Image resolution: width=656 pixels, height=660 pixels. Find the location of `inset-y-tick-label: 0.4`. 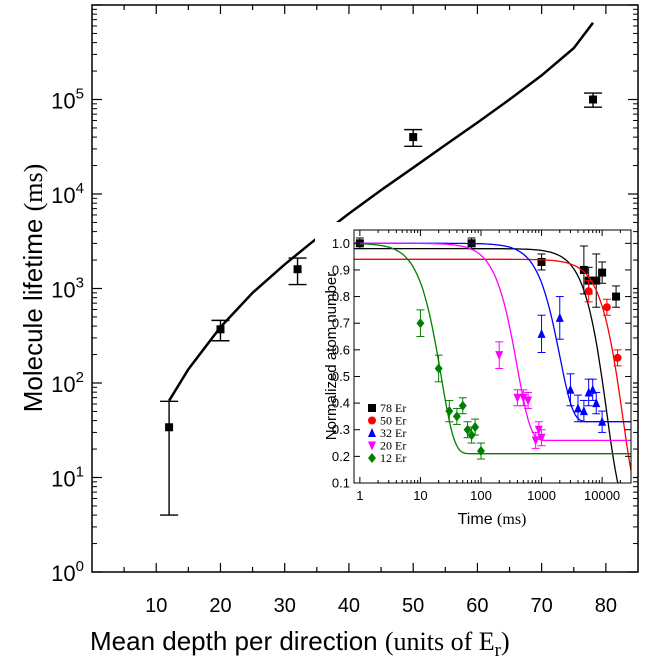

inset-y-tick-label: 0.4 is located at coordinates (341, 403).